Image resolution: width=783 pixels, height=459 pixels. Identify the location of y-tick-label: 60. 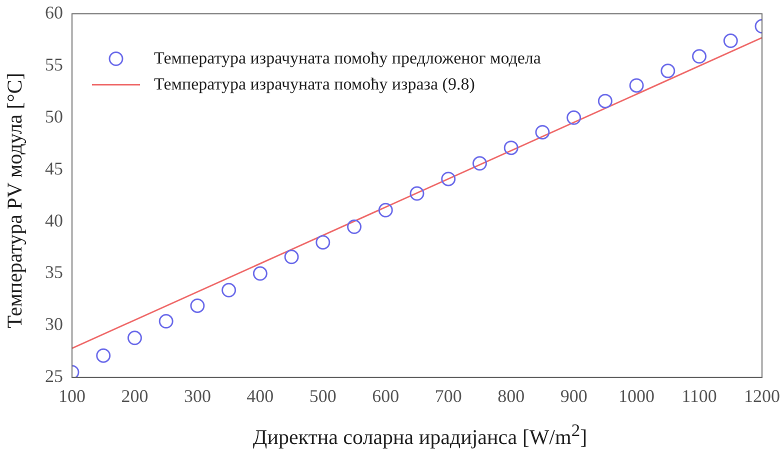
(54, 12).